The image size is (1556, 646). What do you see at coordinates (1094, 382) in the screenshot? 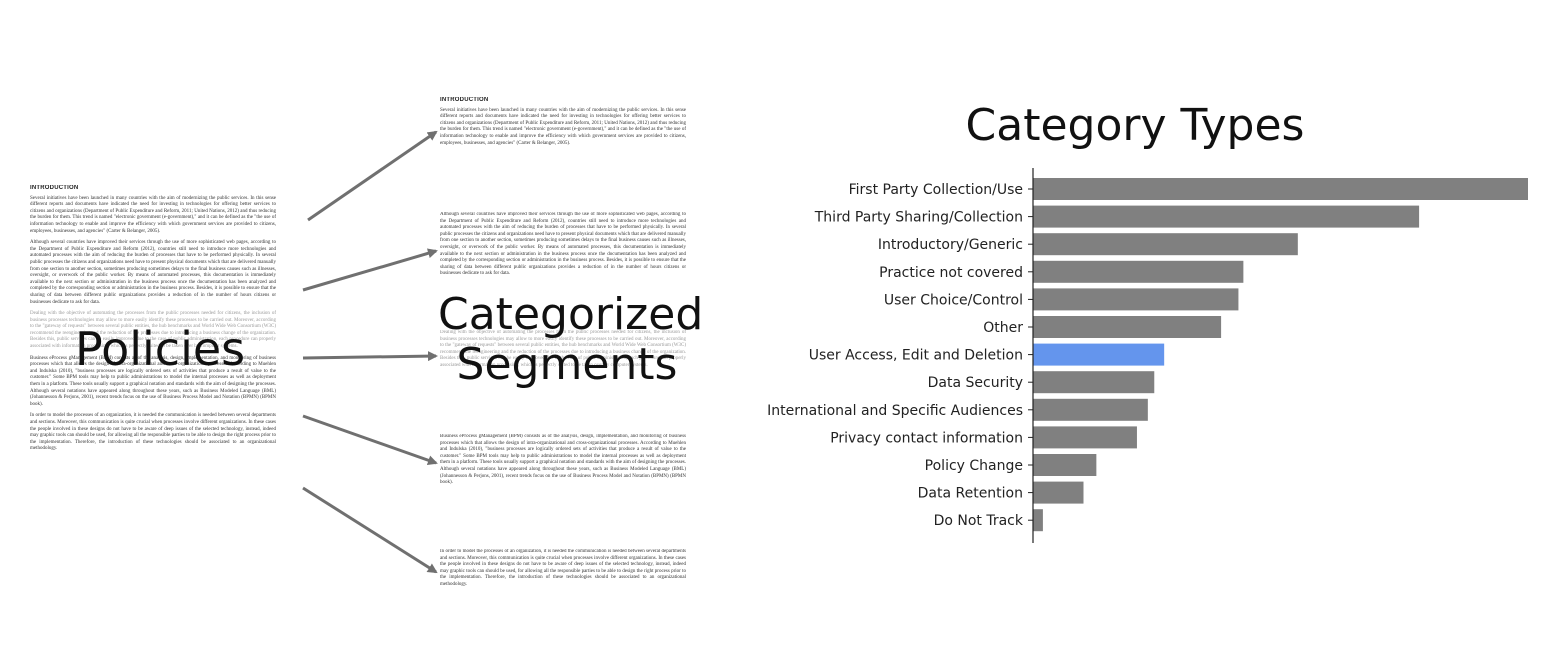
I see `bar-data-security` at bounding box center [1094, 382].